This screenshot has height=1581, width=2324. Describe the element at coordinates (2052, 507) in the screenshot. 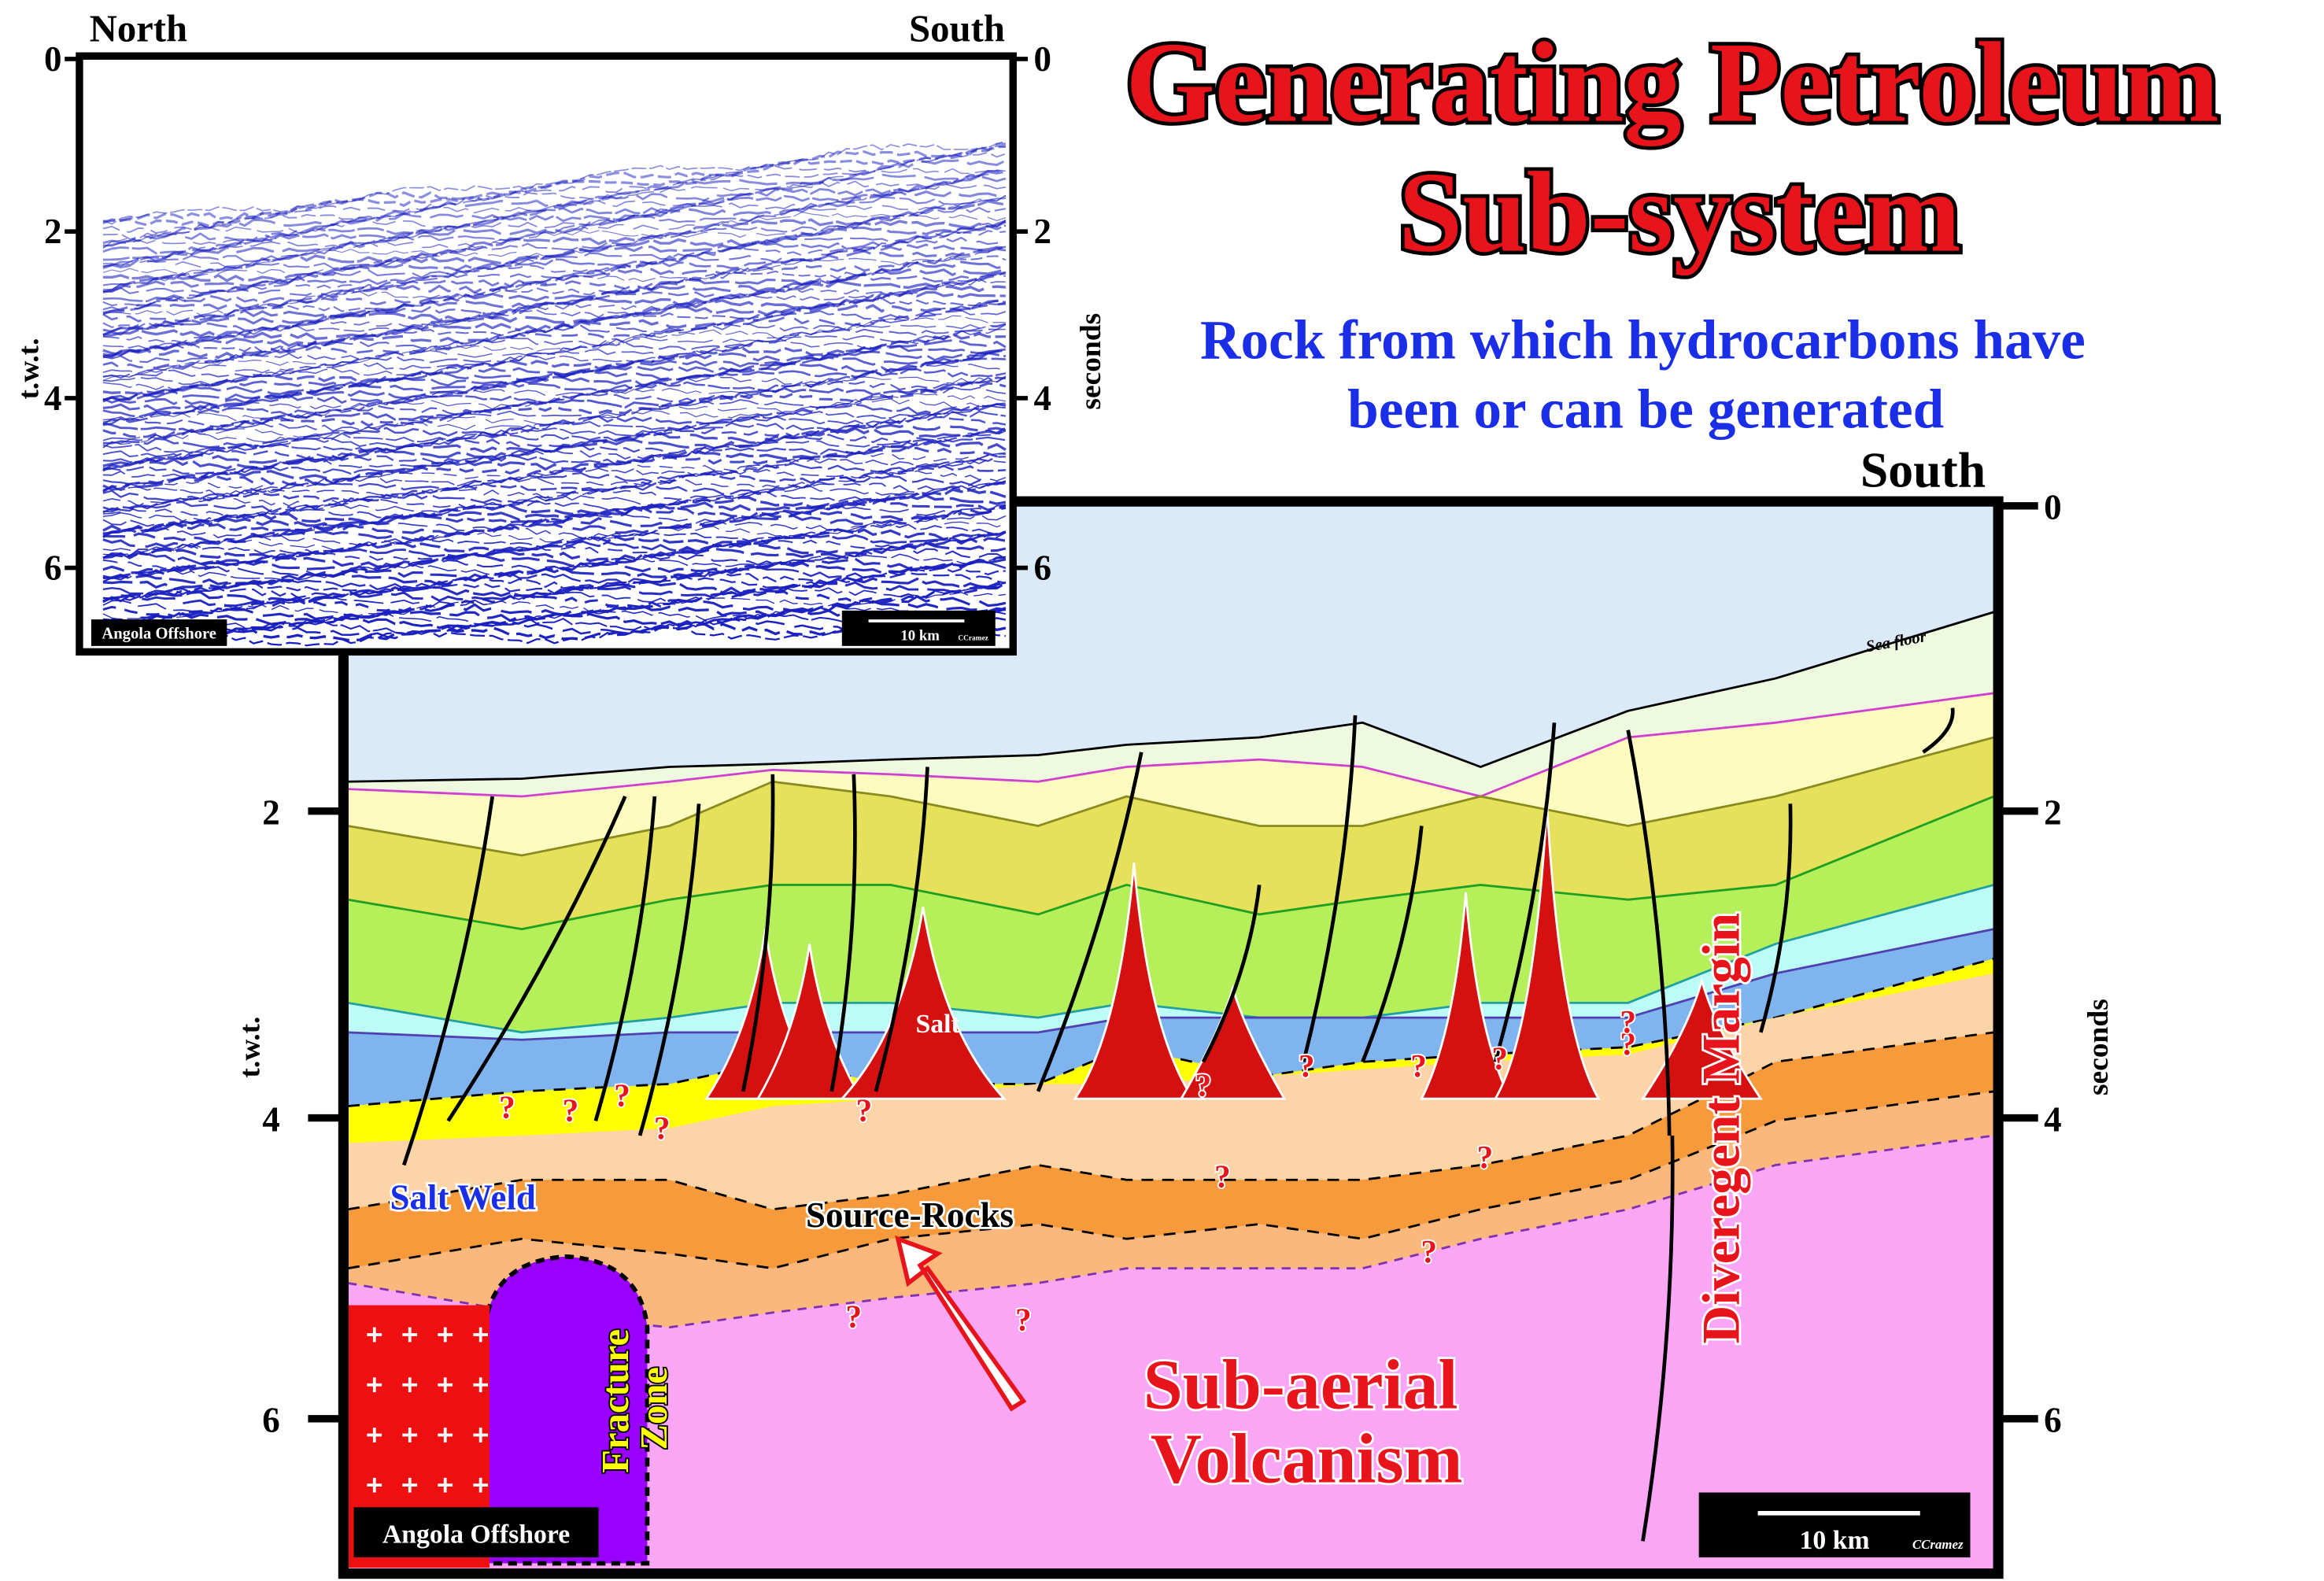

I see `y-tick-label: 0` at that location.